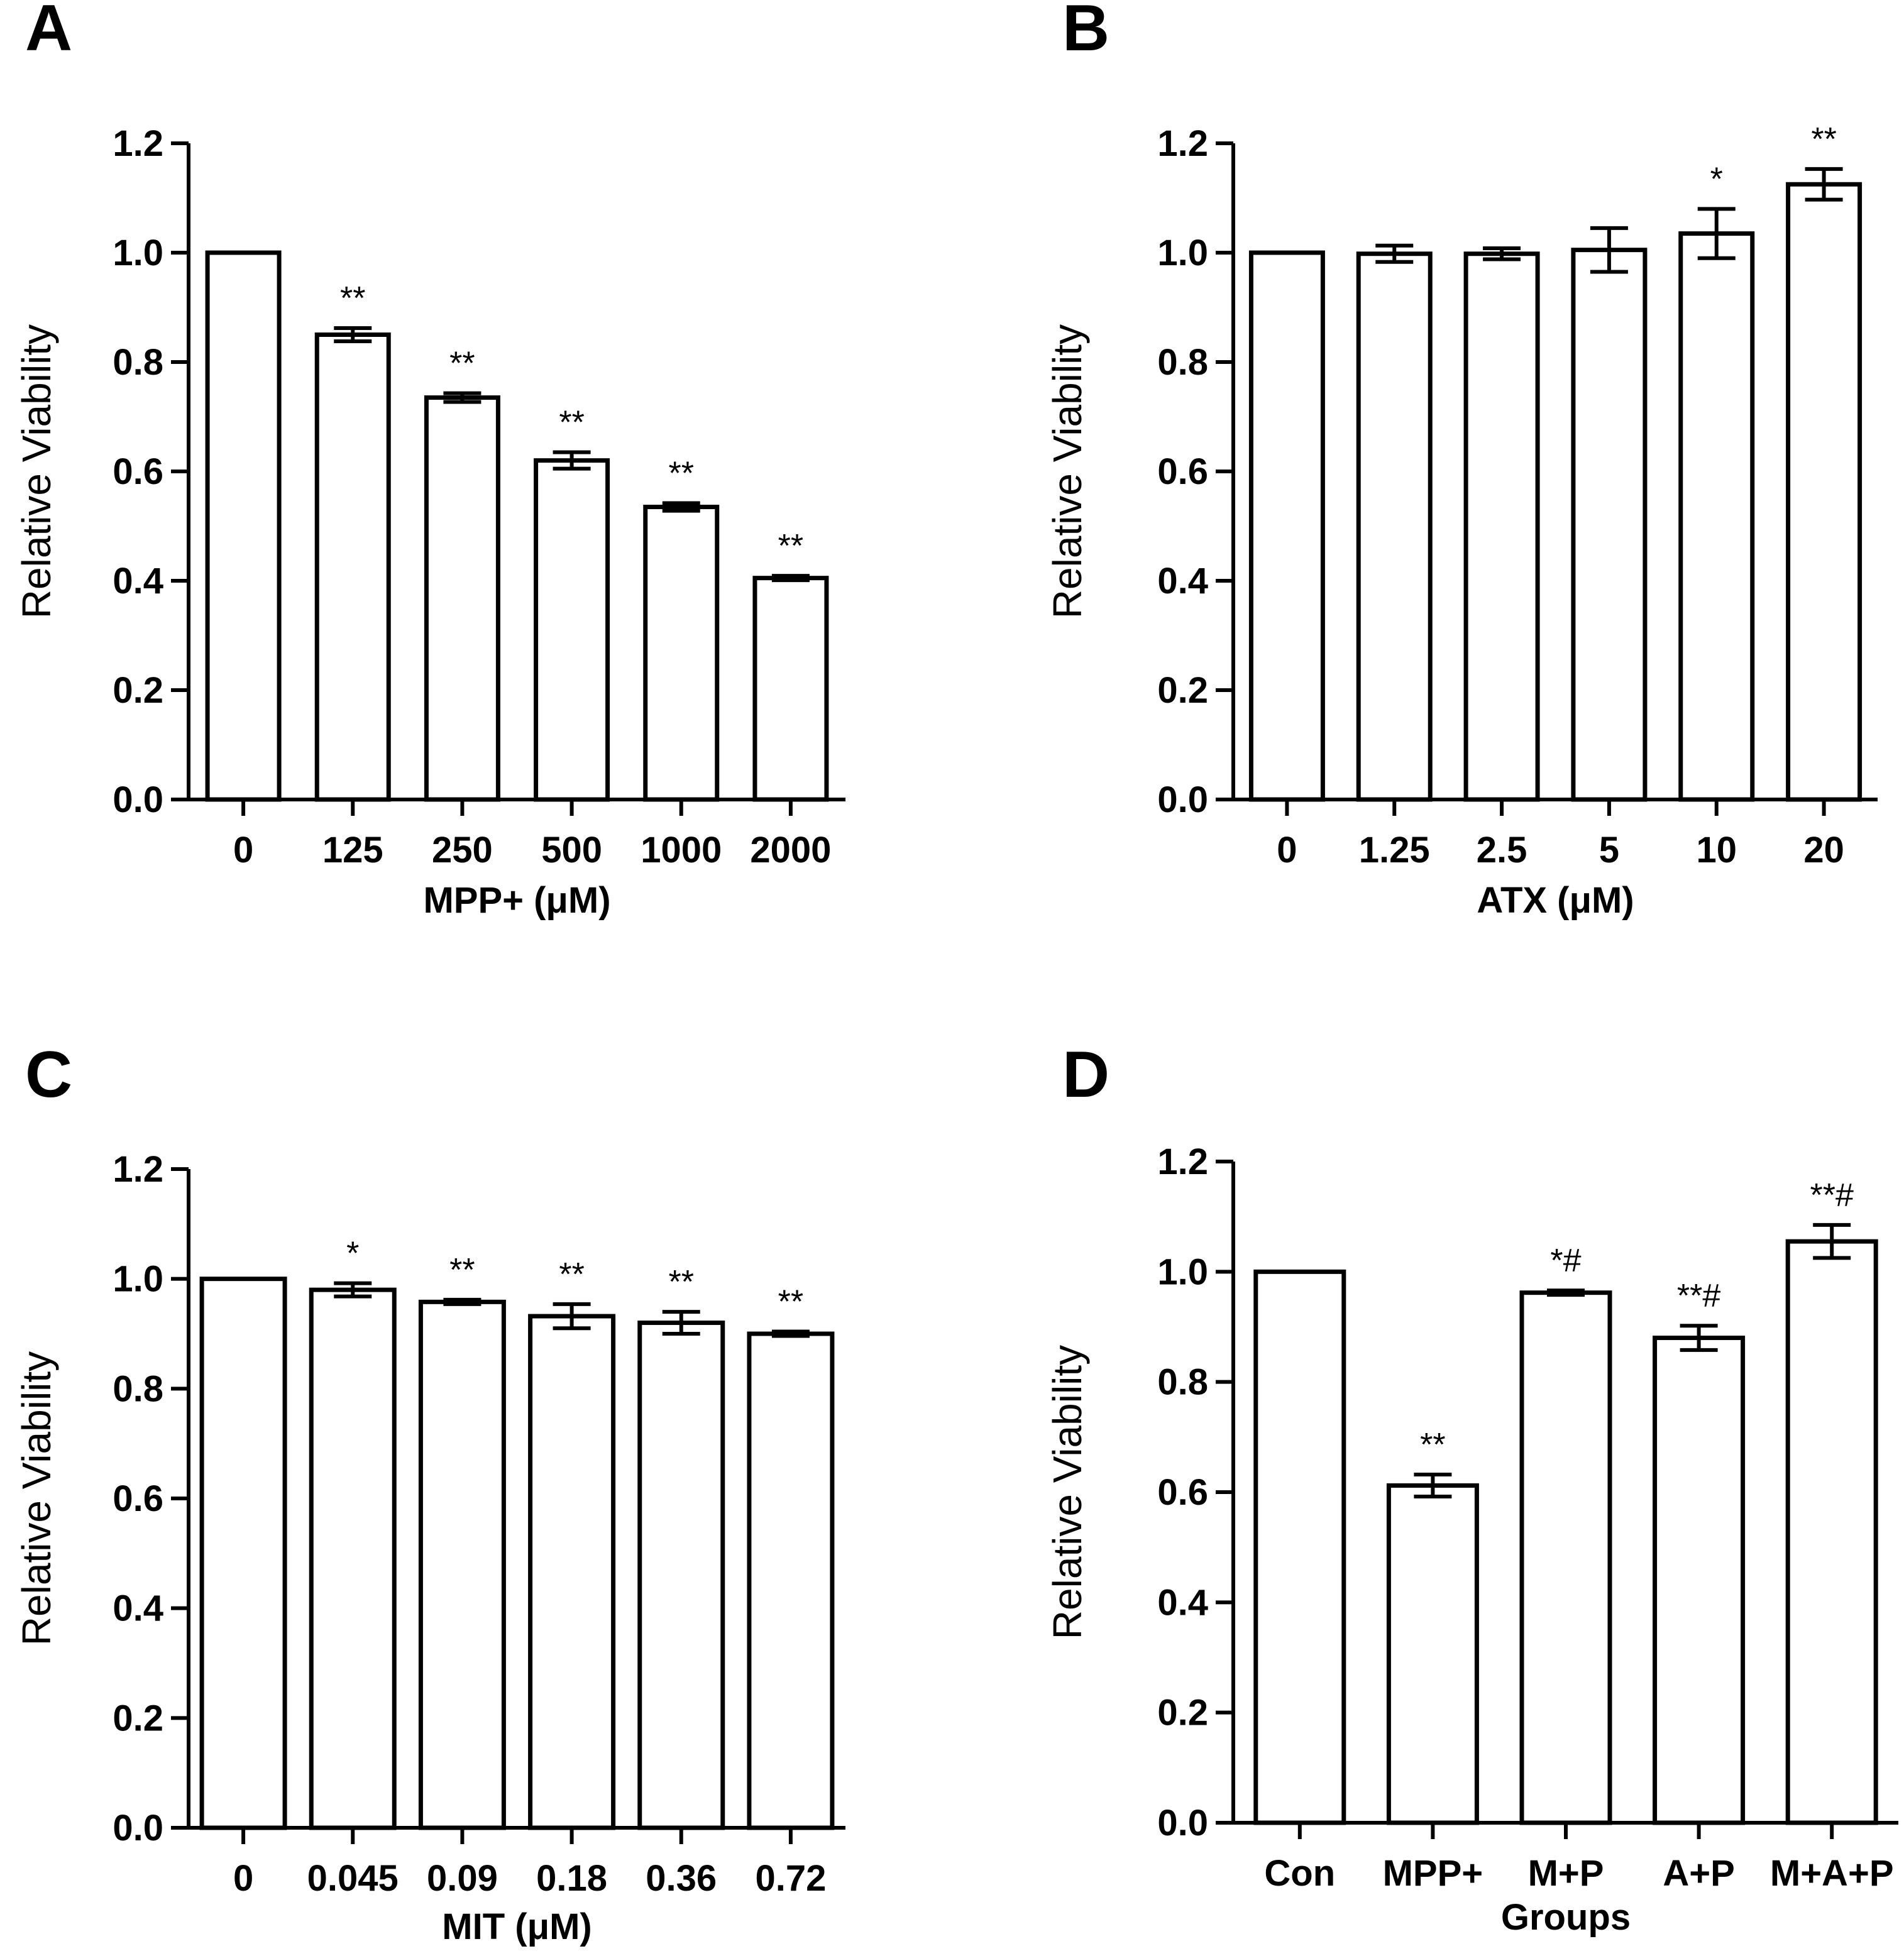  I want to click on panel-letter: D, so click(1085, 1074).